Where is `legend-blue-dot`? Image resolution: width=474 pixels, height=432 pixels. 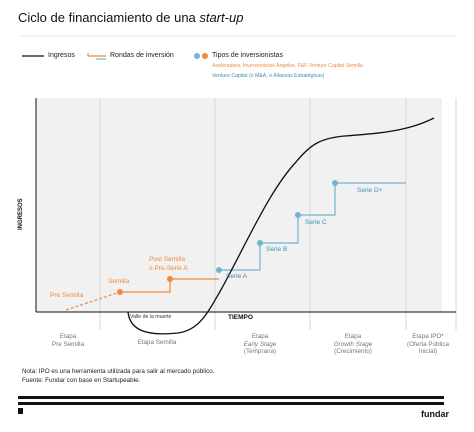
legend-blue-dot is located at coordinates (197, 56).